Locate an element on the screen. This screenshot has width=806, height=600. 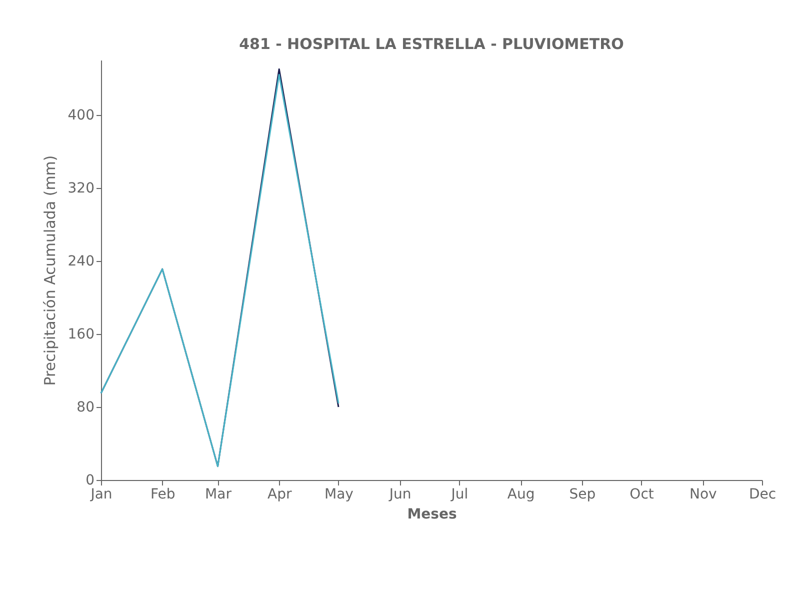
y-tick-label: 80 is located at coordinates (85, 407).